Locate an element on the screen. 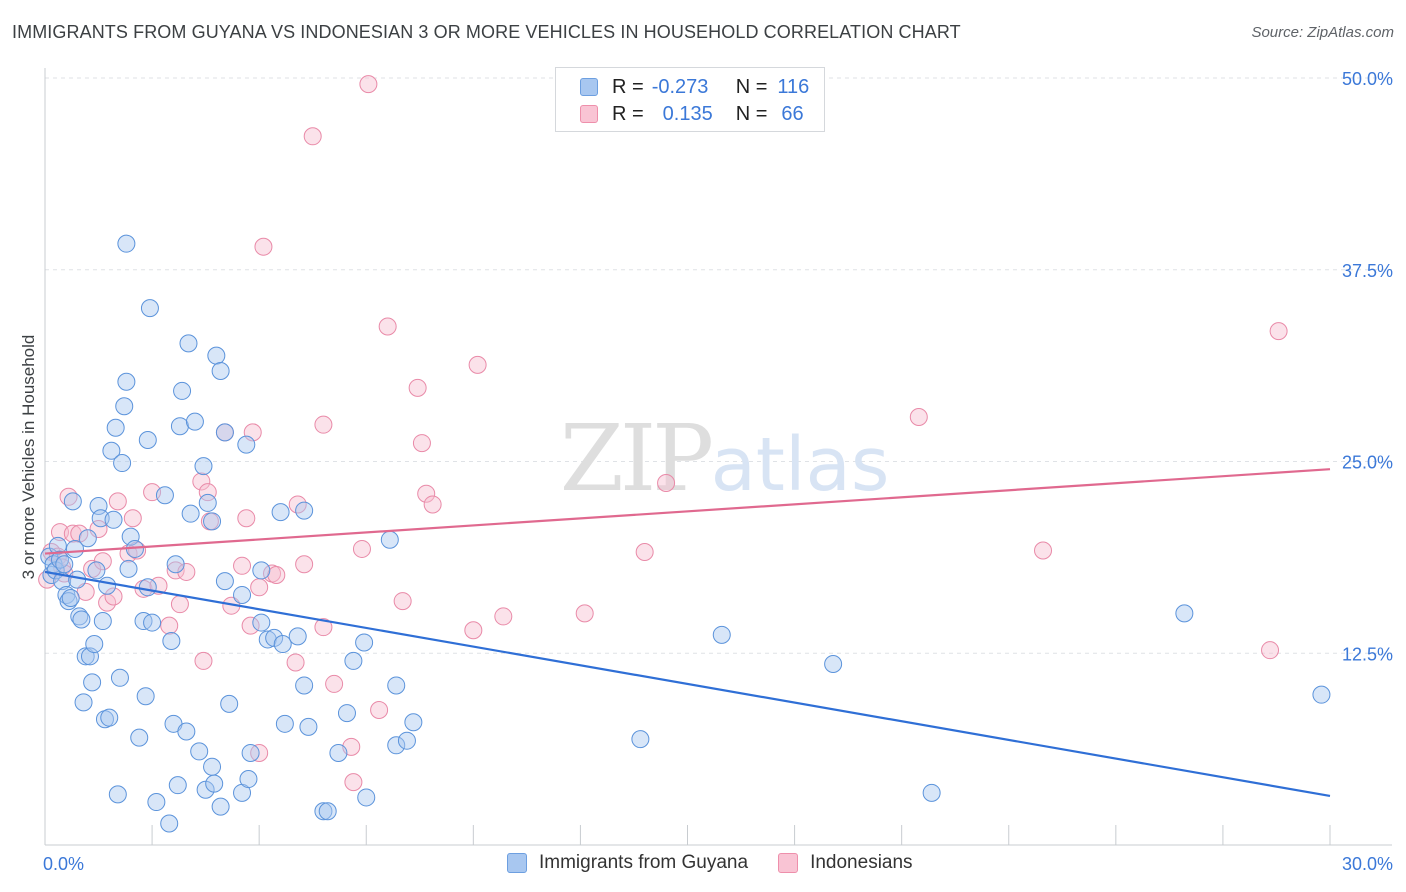 This screenshot has height=892, width=1406. legend-row-guyana: R = -0.273 N = 116 is located at coordinates (694, 87).